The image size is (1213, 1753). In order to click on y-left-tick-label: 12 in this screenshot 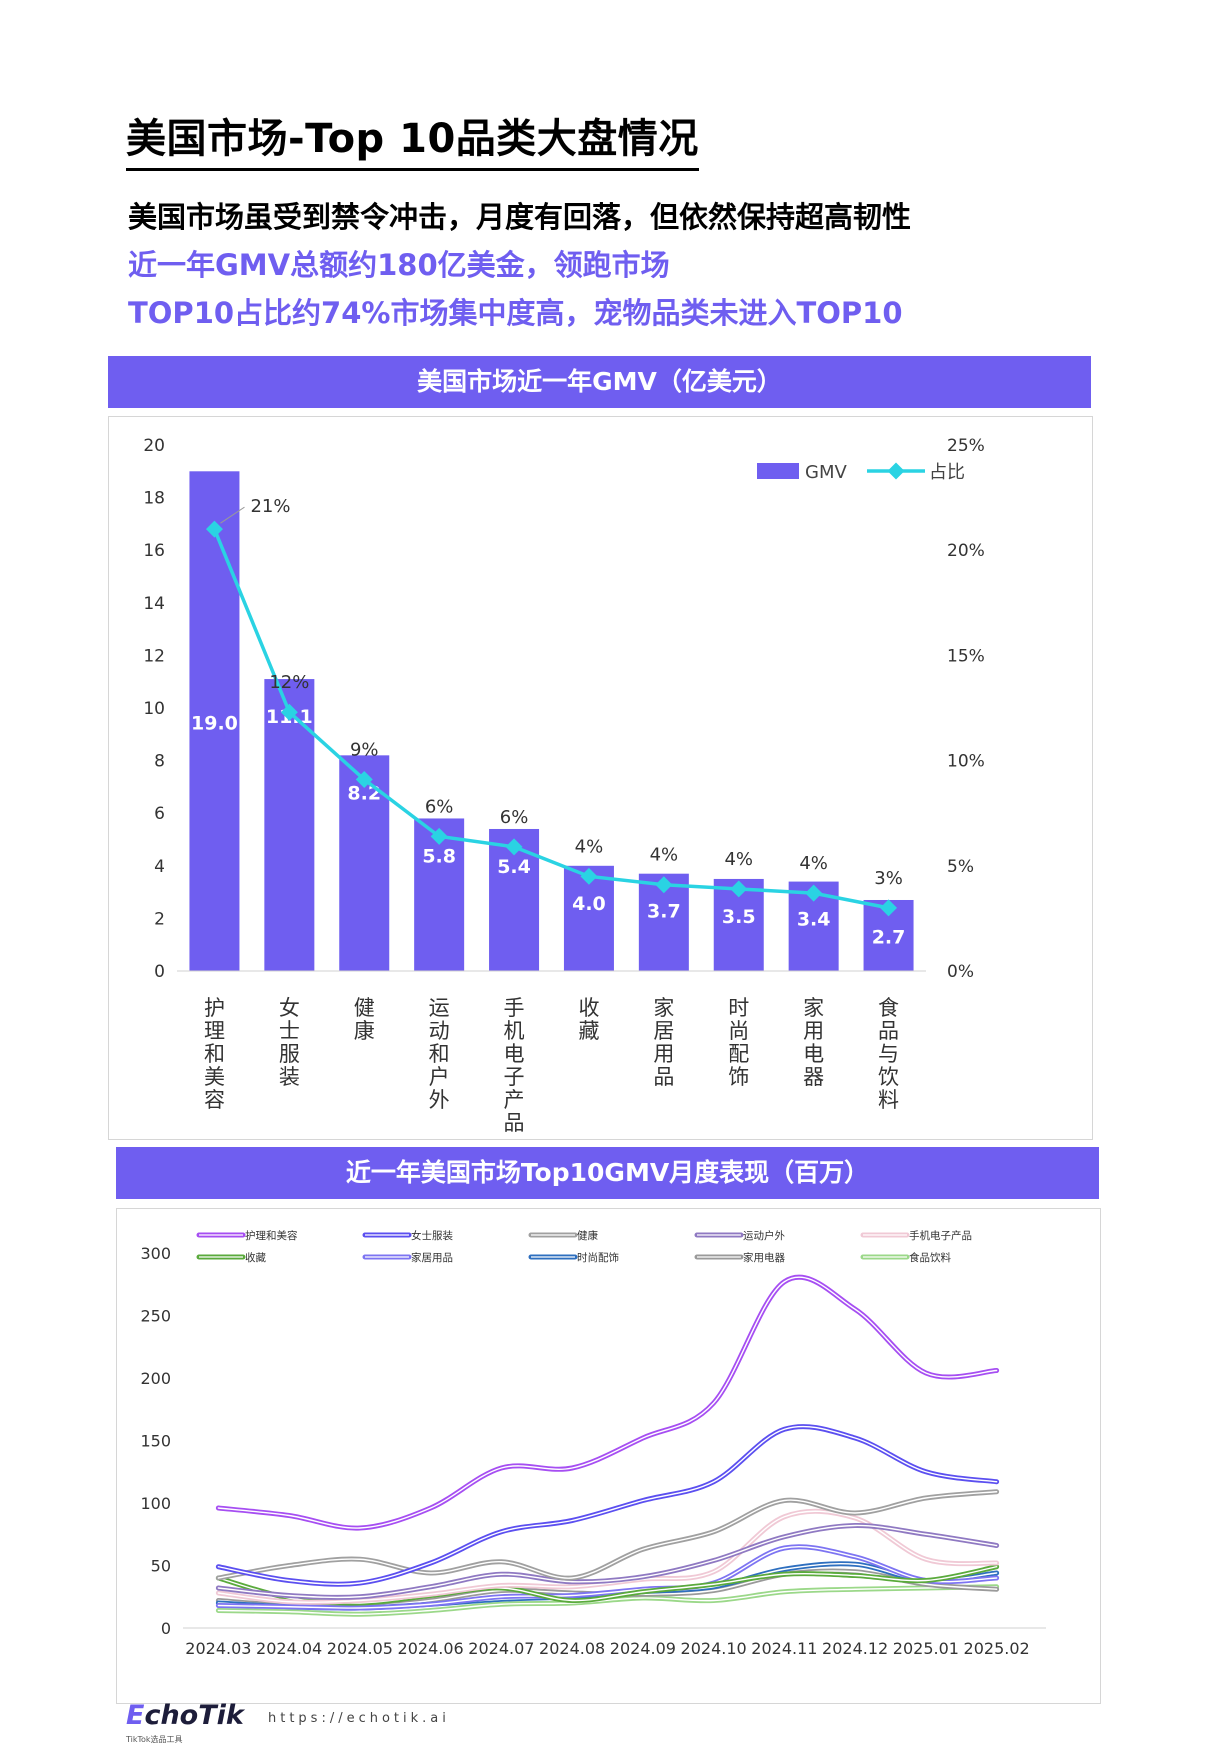, I will do `click(154, 656)`.